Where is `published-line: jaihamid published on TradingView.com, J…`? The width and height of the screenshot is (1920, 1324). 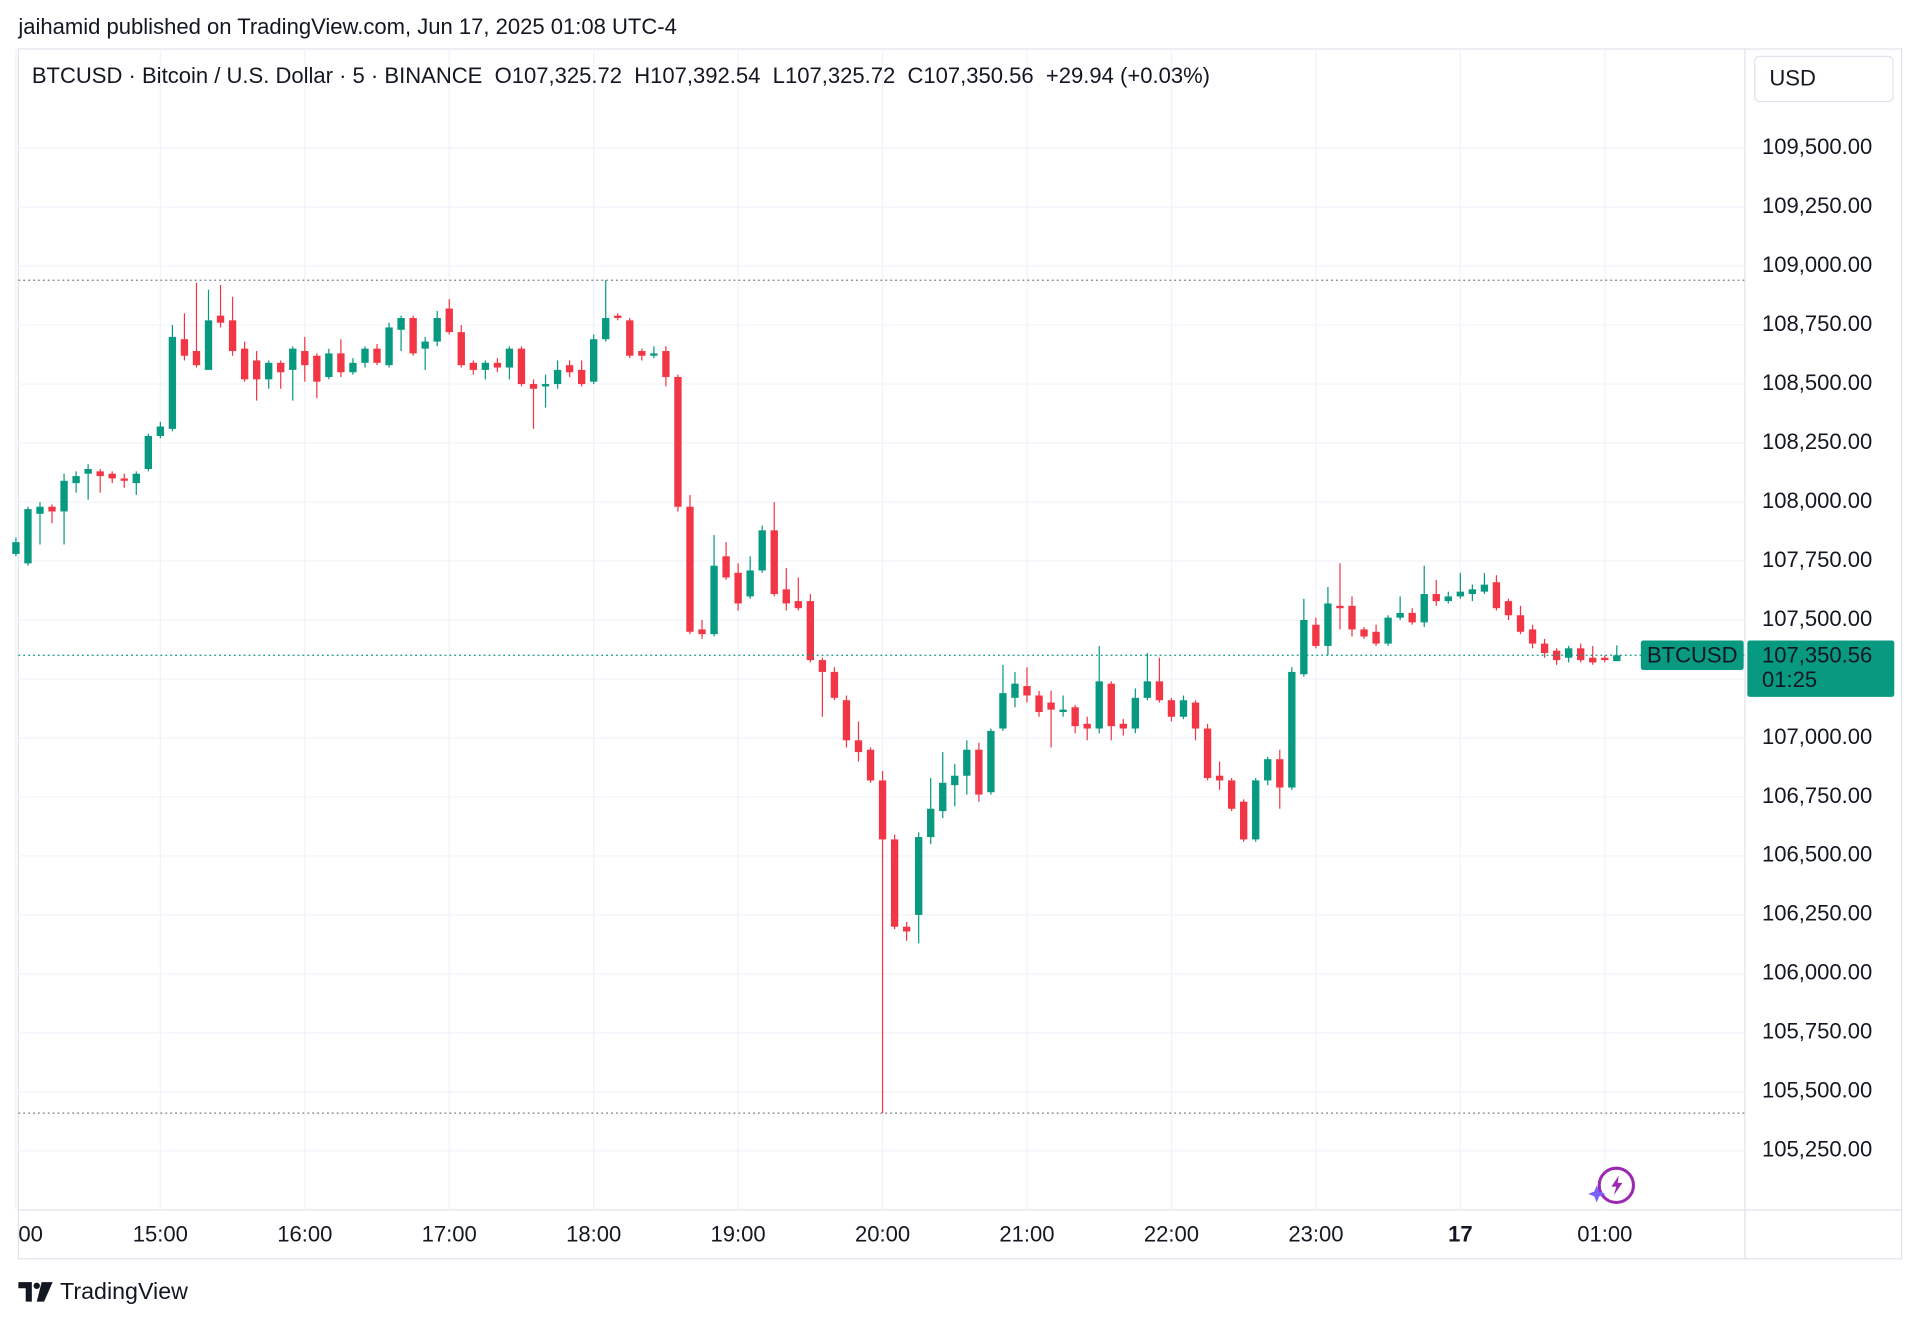 published-line: jaihamid published on TradingView.com, J… is located at coordinates (346, 26).